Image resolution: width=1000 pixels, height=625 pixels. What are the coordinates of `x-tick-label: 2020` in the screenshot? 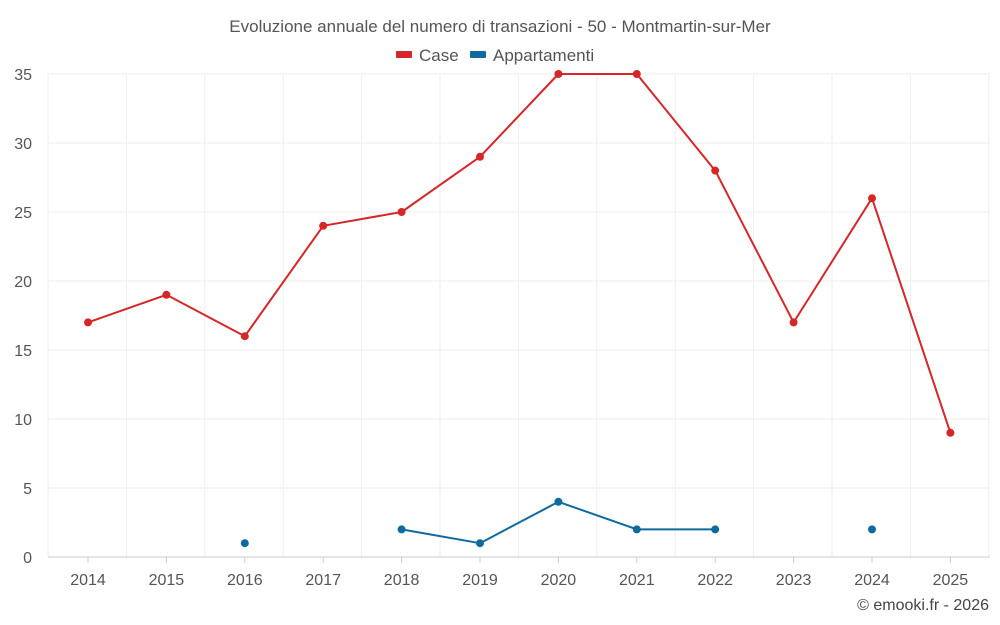 It's located at (559, 580).